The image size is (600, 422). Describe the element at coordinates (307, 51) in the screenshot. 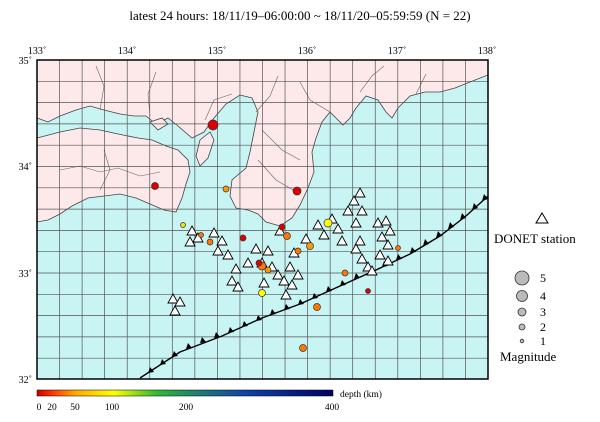

I see `lon-tick-label: 136˚` at that location.